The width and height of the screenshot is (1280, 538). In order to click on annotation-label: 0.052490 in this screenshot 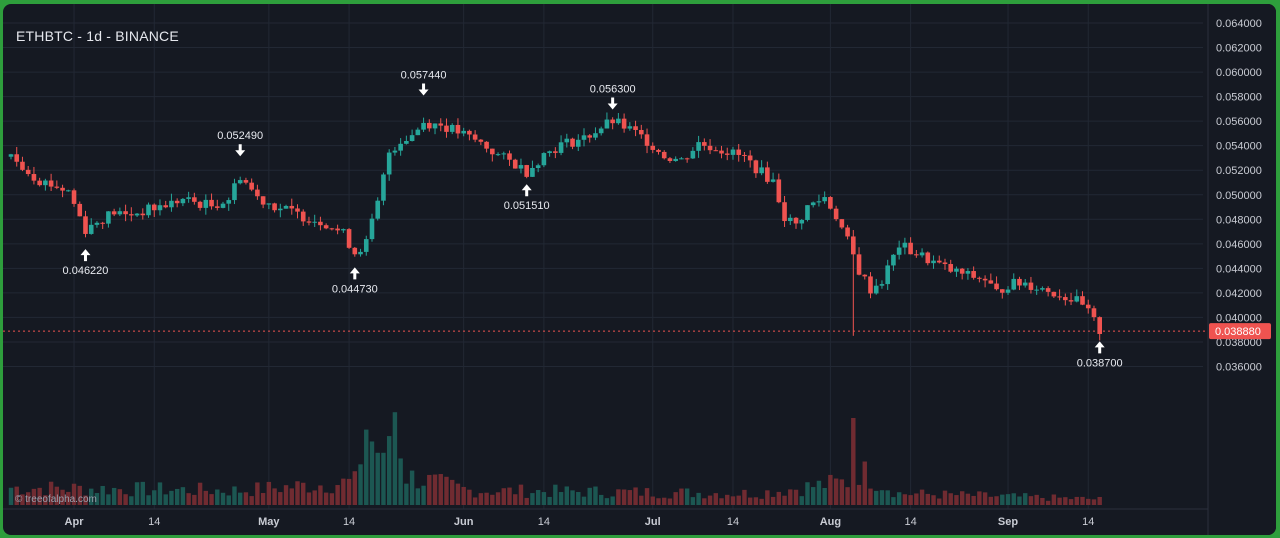, I will do `click(240, 136)`.